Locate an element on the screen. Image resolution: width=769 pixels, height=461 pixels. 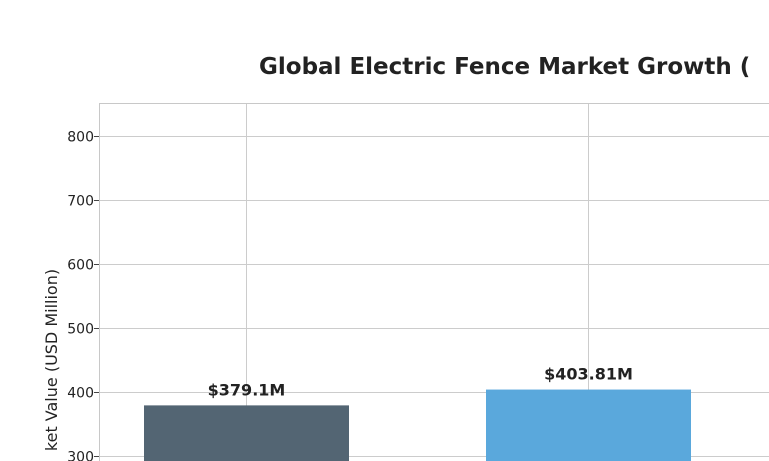
y-tick-label: 600 is located at coordinates (80, 266).